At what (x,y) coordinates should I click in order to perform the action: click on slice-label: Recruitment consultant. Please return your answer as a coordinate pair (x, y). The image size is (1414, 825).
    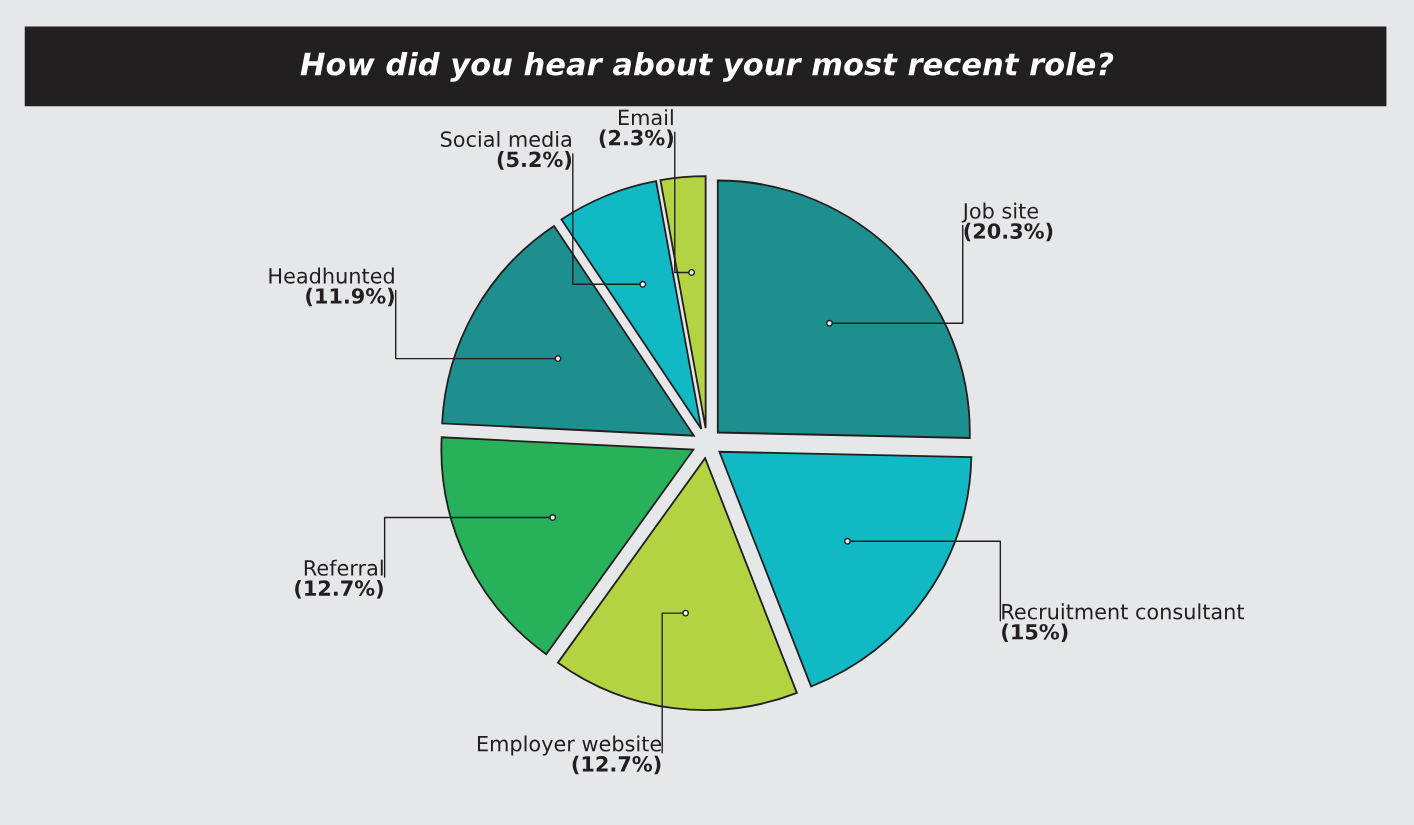
    Looking at the image, I should click on (1123, 611).